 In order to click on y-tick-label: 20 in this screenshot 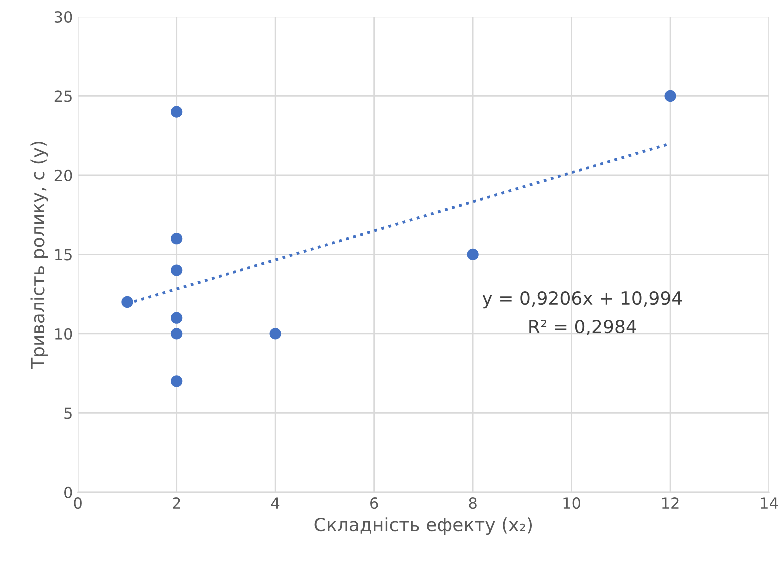, I will do `click(63, 176)`.